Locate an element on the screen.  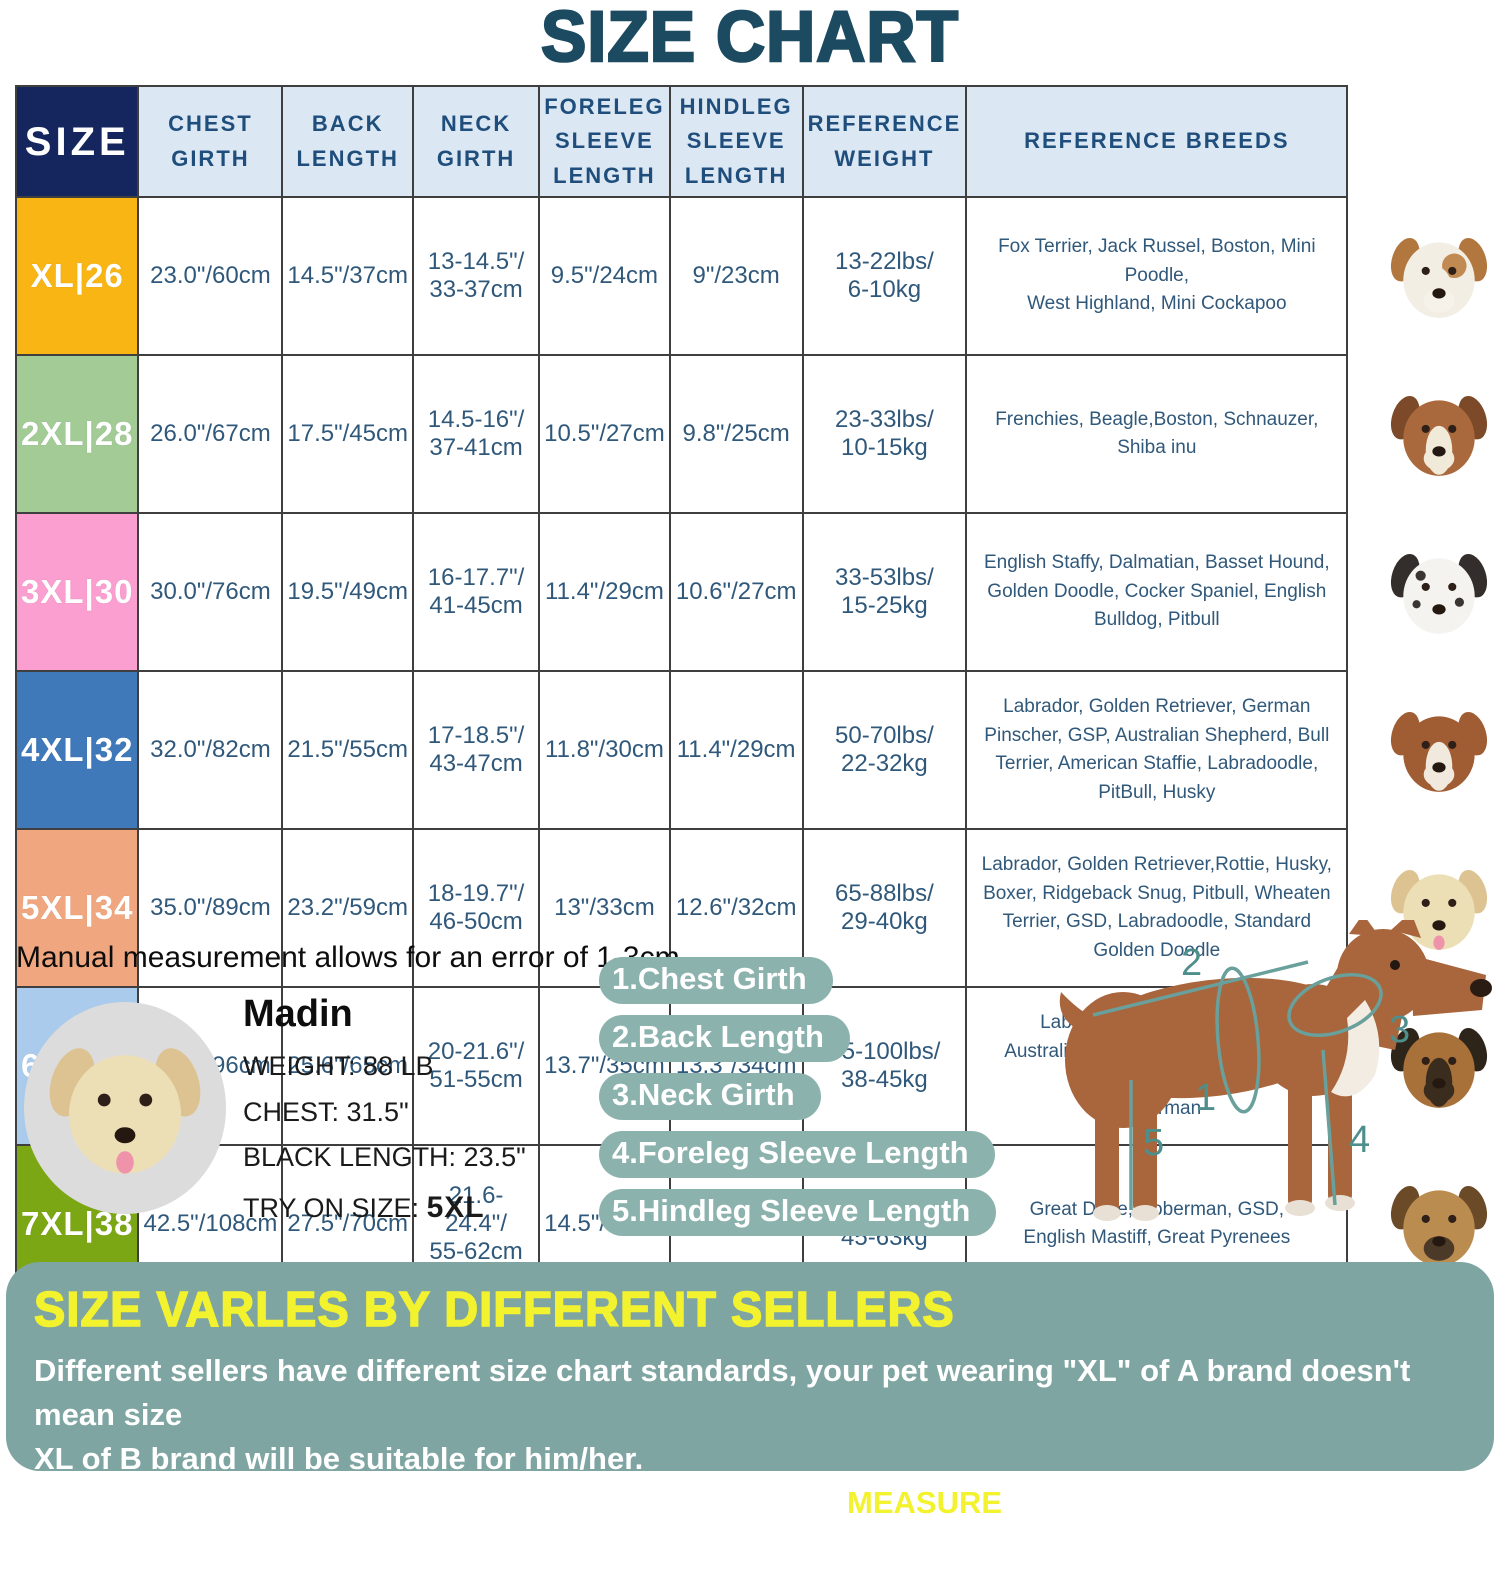
chest-girth-cell: 32.0"/82cm is located at coordinates (210, 750).